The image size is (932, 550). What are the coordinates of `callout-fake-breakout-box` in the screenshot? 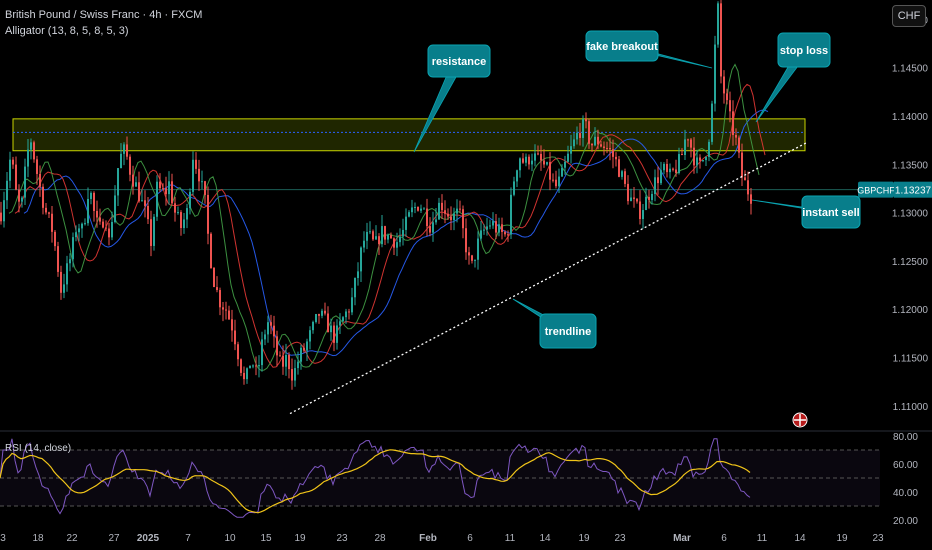 It's located at (622, 46).